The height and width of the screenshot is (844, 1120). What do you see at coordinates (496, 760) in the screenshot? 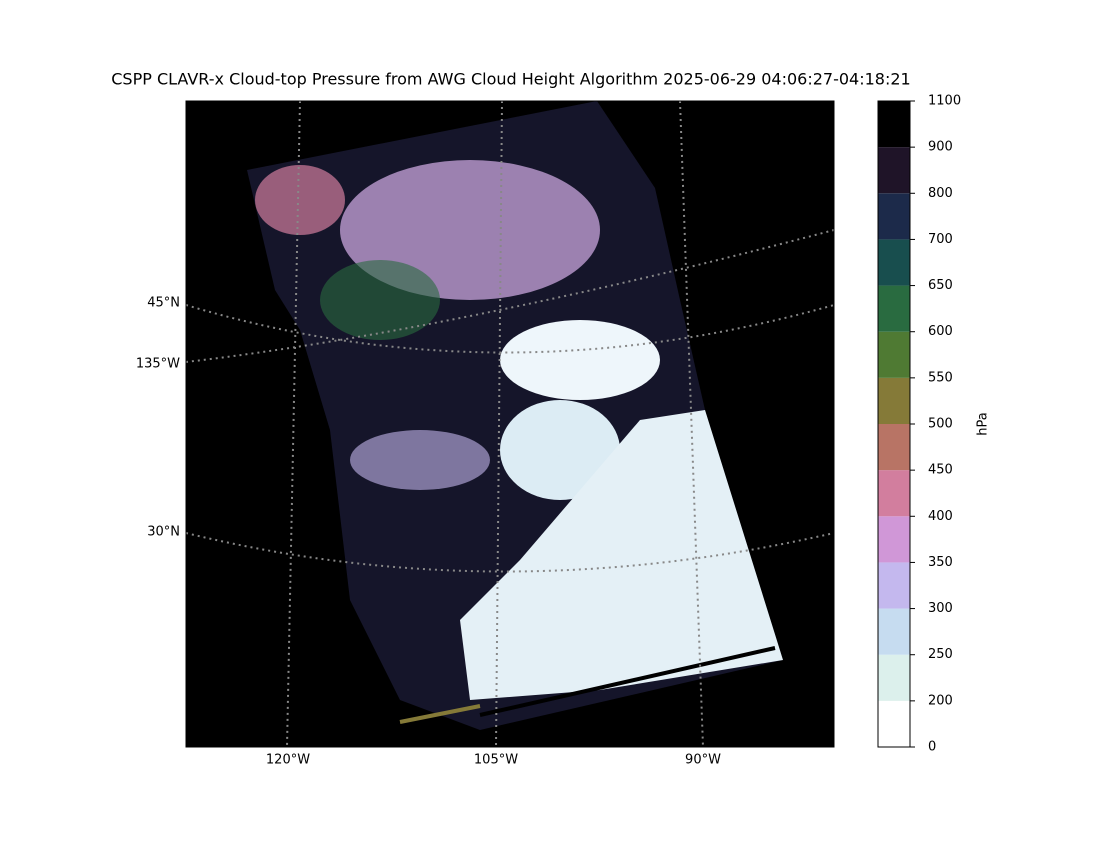
I see `lon-label: 105°W` at bounding box center [496, 760].